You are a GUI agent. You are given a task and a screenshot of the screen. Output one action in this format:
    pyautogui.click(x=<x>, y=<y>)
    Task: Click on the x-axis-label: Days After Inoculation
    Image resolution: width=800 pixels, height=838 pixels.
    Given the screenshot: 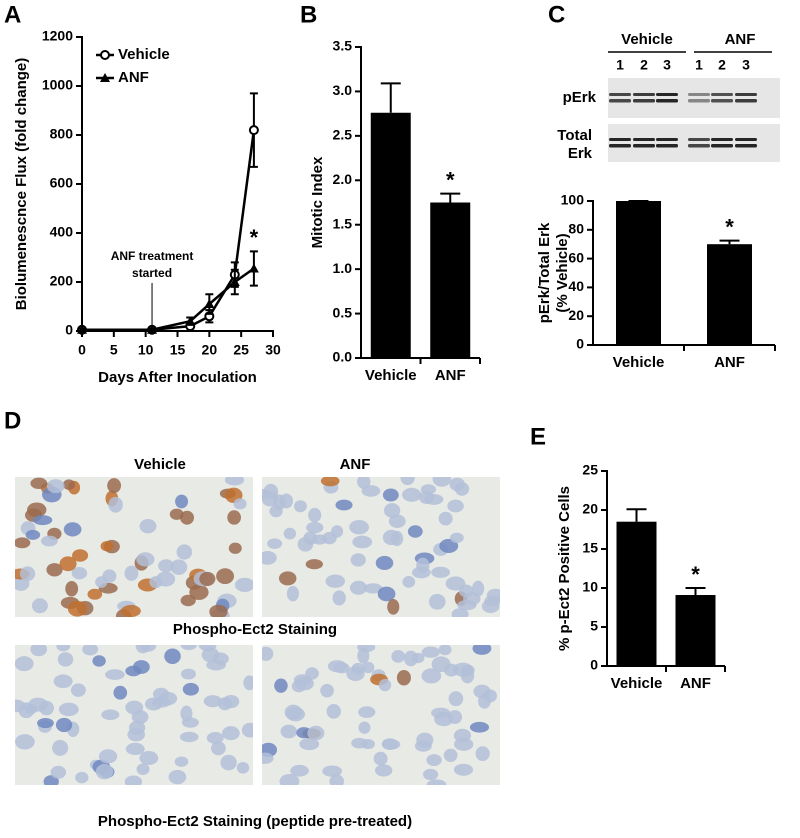 What is the action you would take?
    pyautogui.click(x=177, y=377)
    